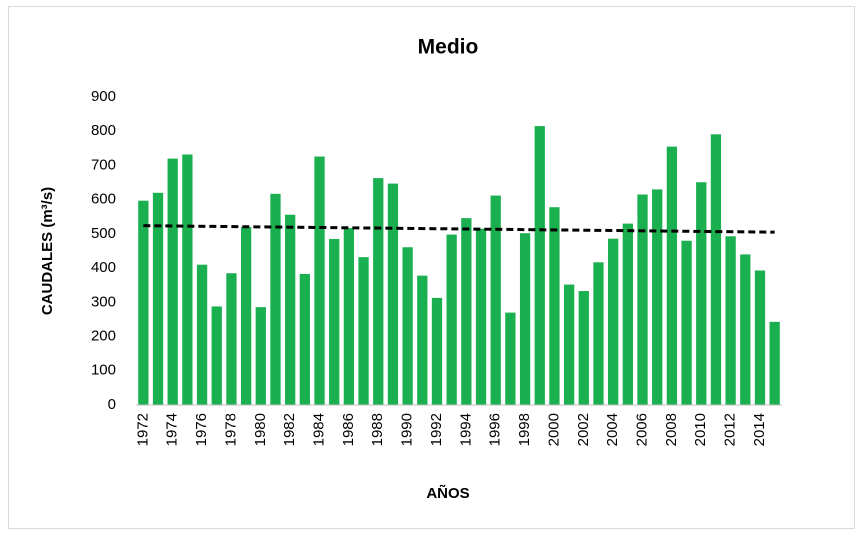 The height and width of the screenshot is (536, 861). Describe the element at coordinates (524, 429) in the screenshot. I see `x-tick-label: 1998` at that location.